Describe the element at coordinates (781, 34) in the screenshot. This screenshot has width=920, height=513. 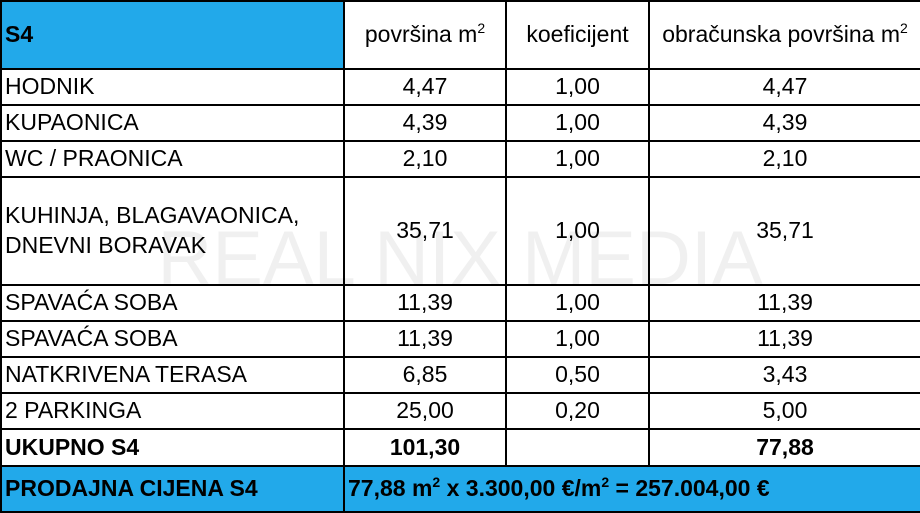
I see `header-text: obračunska površina m` at that location.